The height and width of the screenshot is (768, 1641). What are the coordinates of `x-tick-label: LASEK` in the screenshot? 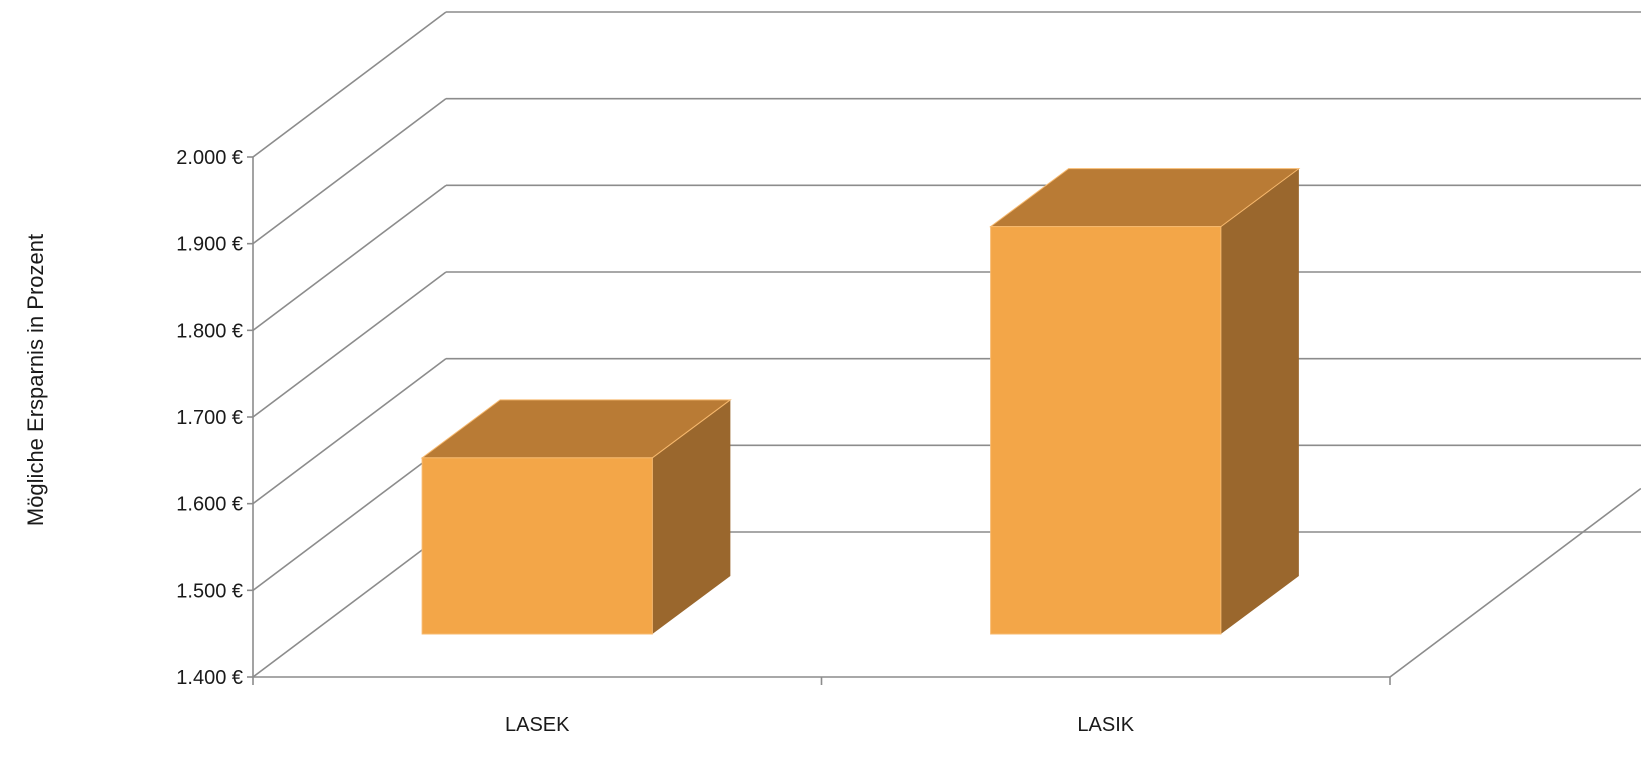 It's located at (537, 725).